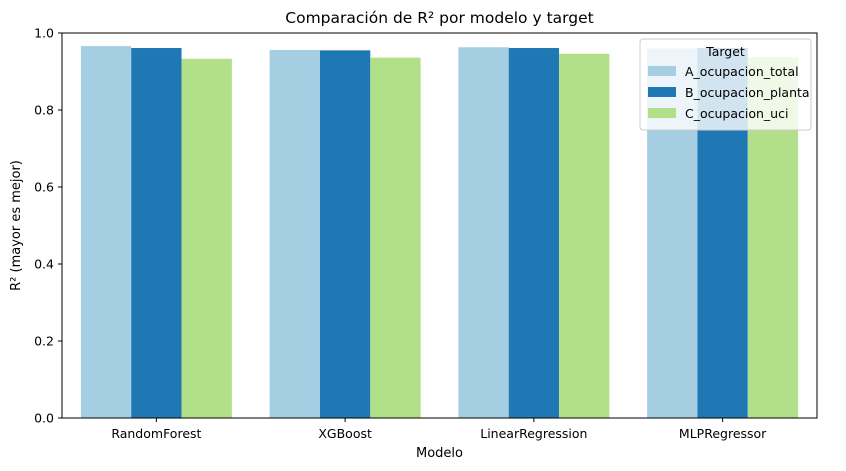 This screenshot has width=846, height=471. I want to click on bar-C_ocupacion_uci-LinearRegression, so click(584, 235).